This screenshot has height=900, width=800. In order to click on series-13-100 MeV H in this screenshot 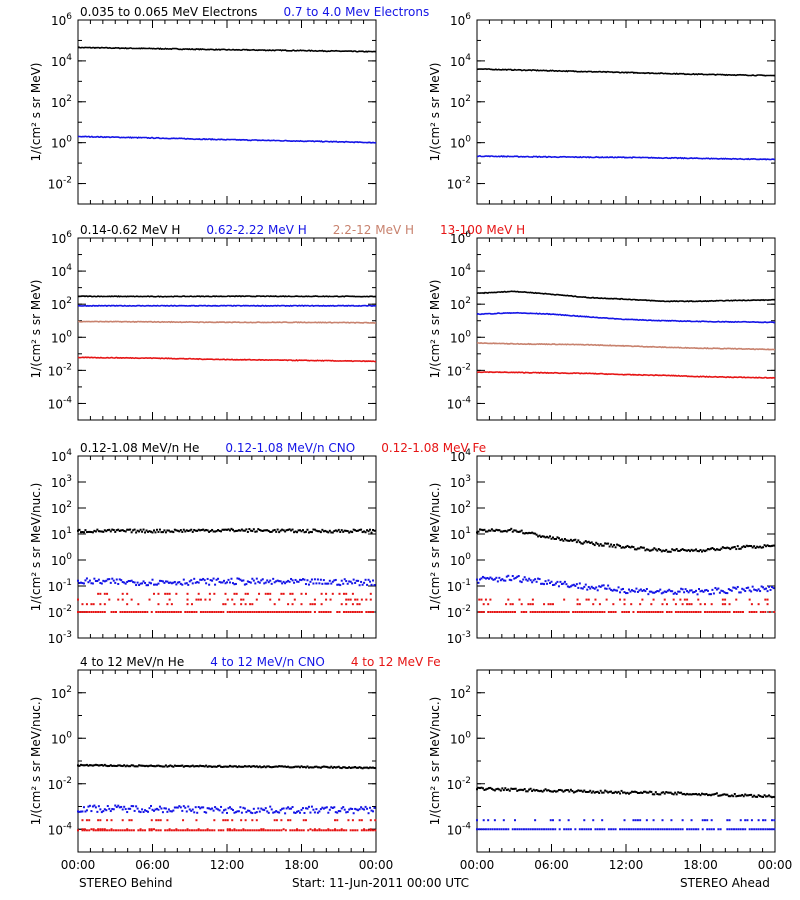, I will do `click(626, 375)`.